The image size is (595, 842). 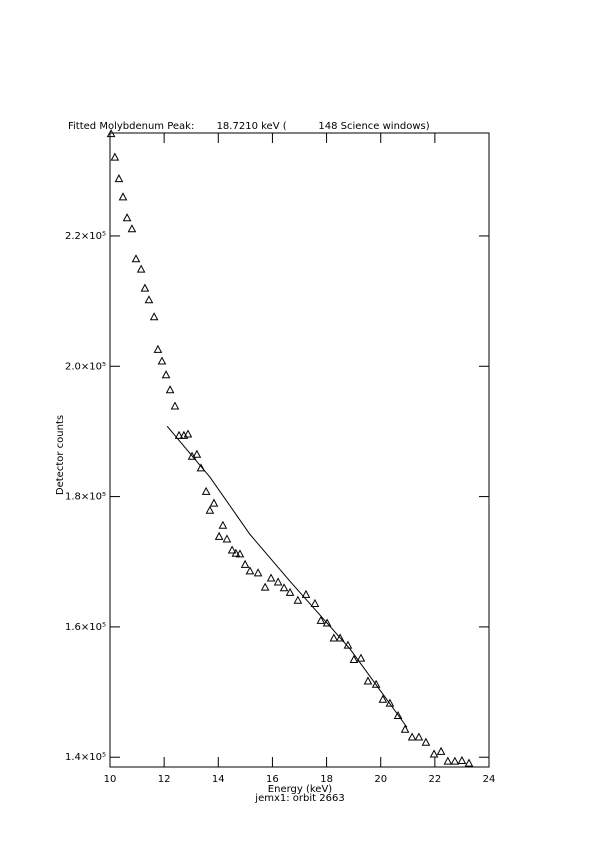 I want to click on y-tick-label: 2.0×10⁵, so click(x=85, y=366).